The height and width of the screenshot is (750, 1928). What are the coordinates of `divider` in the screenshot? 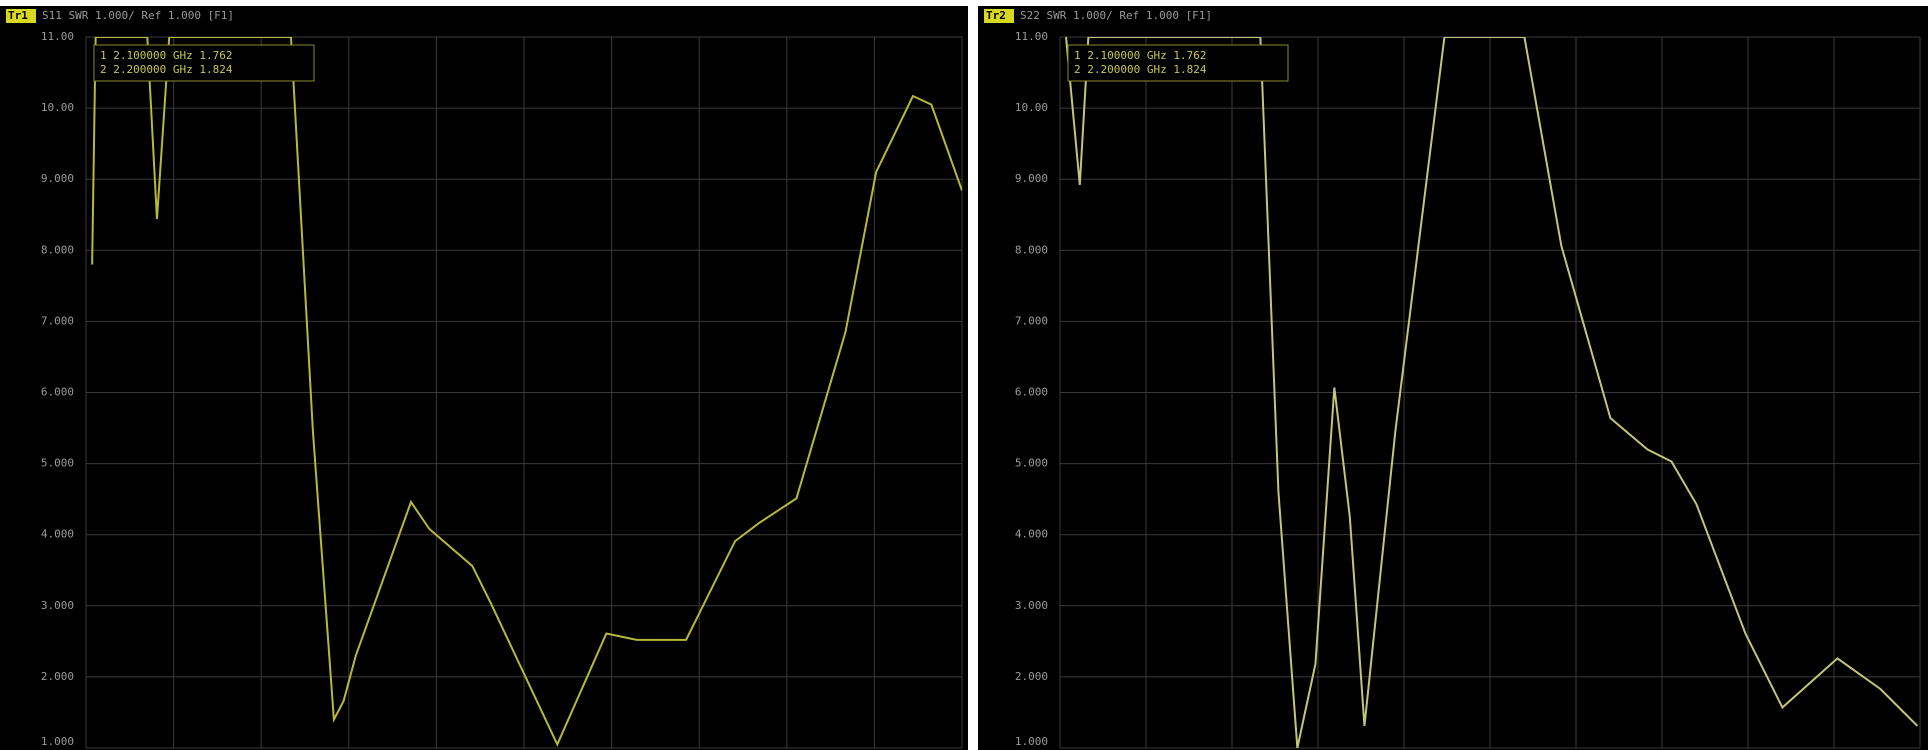 It's located at (973, 375).